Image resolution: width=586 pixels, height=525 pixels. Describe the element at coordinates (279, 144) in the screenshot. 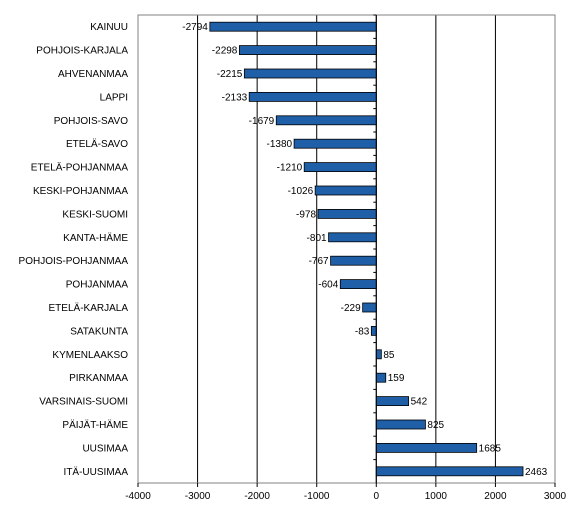

I see `data-label: -1380` at that location.